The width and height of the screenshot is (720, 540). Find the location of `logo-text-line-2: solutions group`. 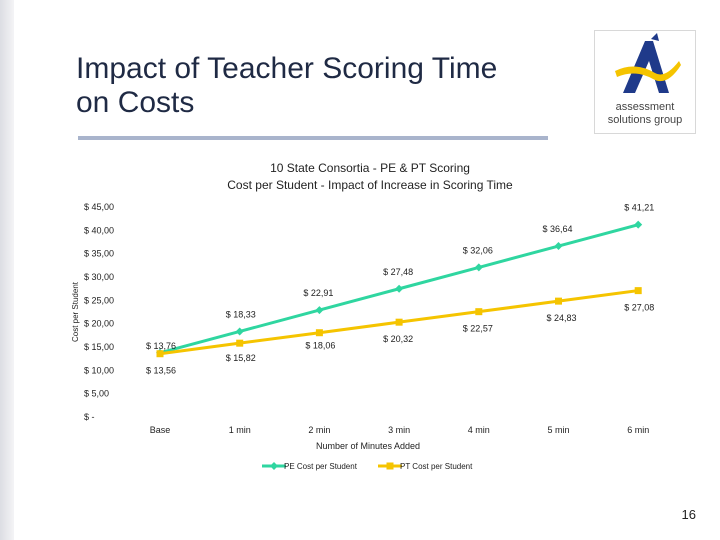

logo-text-line-2: solutions group is located at coordinates (645, 120).